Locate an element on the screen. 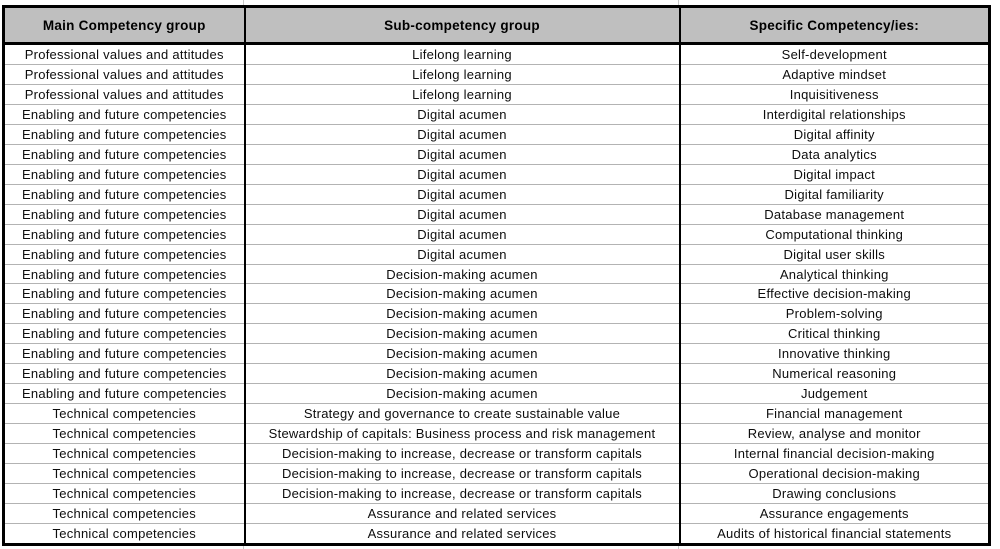  cell-specific-competency: Judgement is located at coordinates (834, 393).